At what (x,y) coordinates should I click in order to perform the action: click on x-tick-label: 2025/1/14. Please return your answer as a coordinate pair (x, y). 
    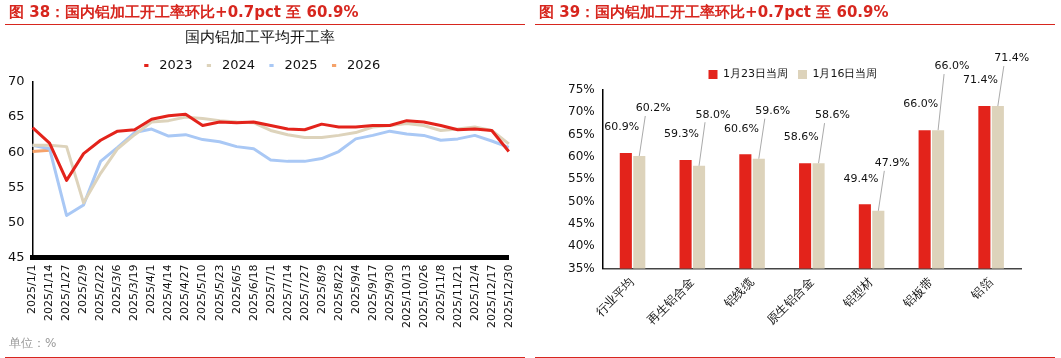
    Looking at the image, I should click on (49, 293).